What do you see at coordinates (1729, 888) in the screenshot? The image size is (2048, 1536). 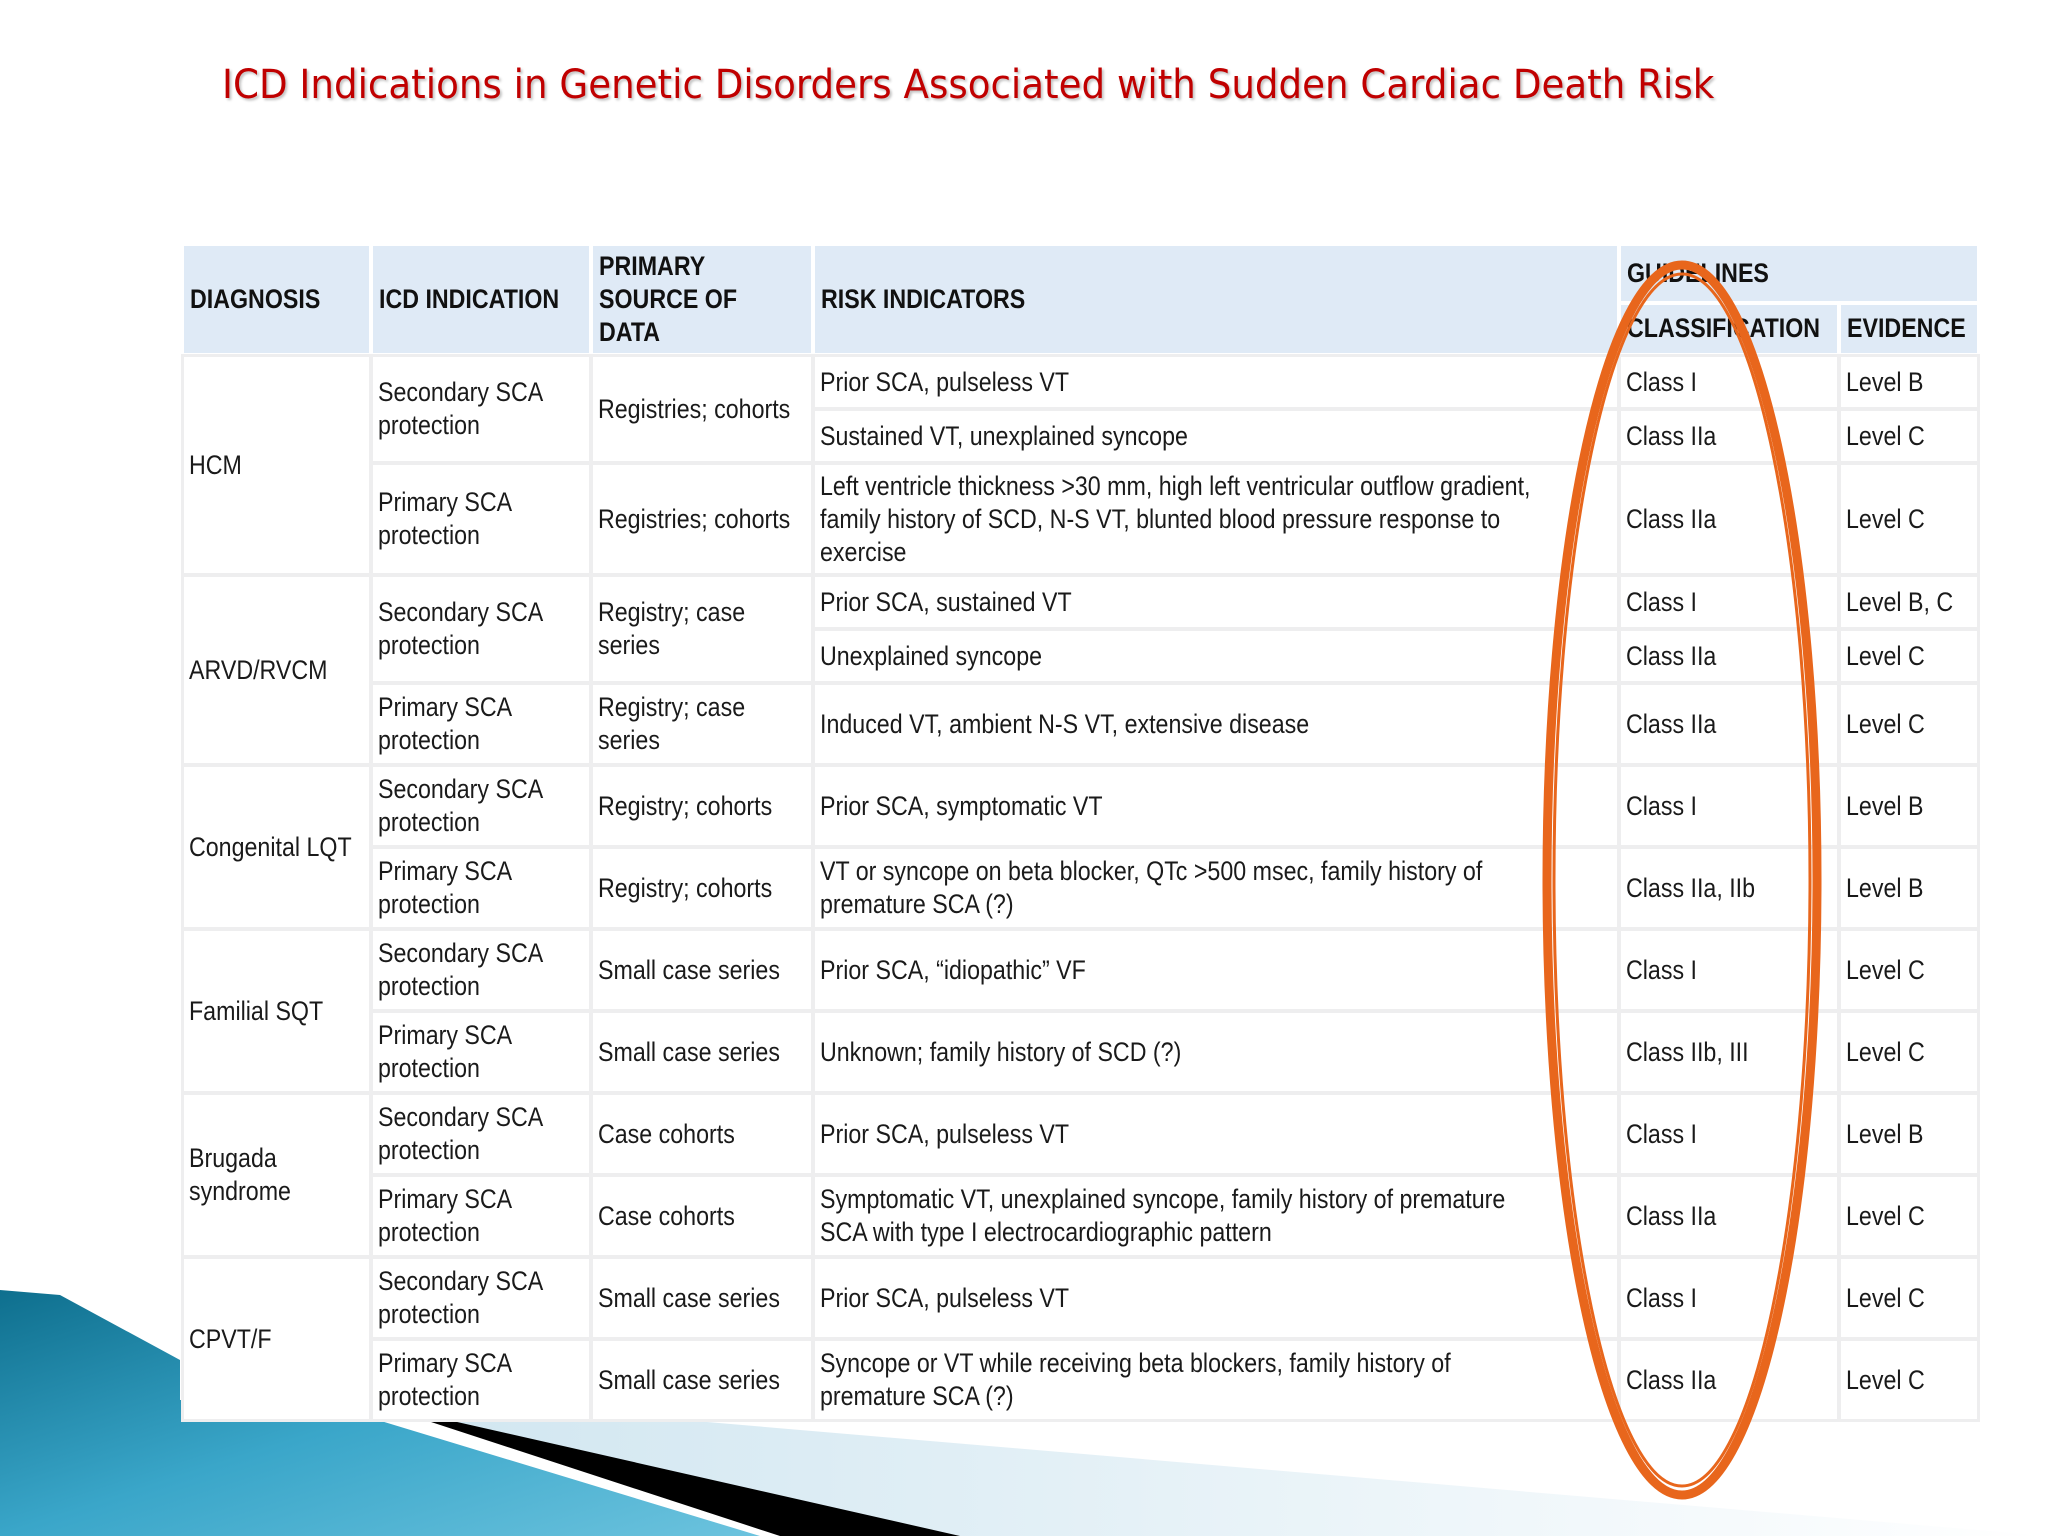 I see `classification-cell: Class IIa, IIb` at bounding box center [1729, 888].